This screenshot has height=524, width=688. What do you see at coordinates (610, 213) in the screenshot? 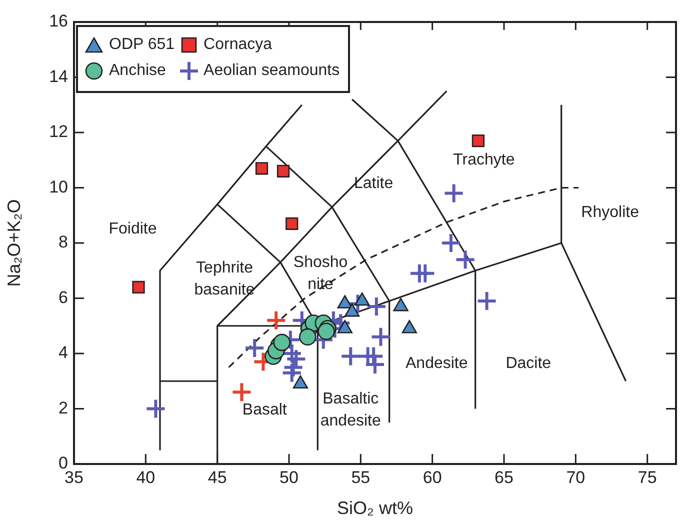
I see `annotation: Rhyolite` at bounding box center [610, 213].